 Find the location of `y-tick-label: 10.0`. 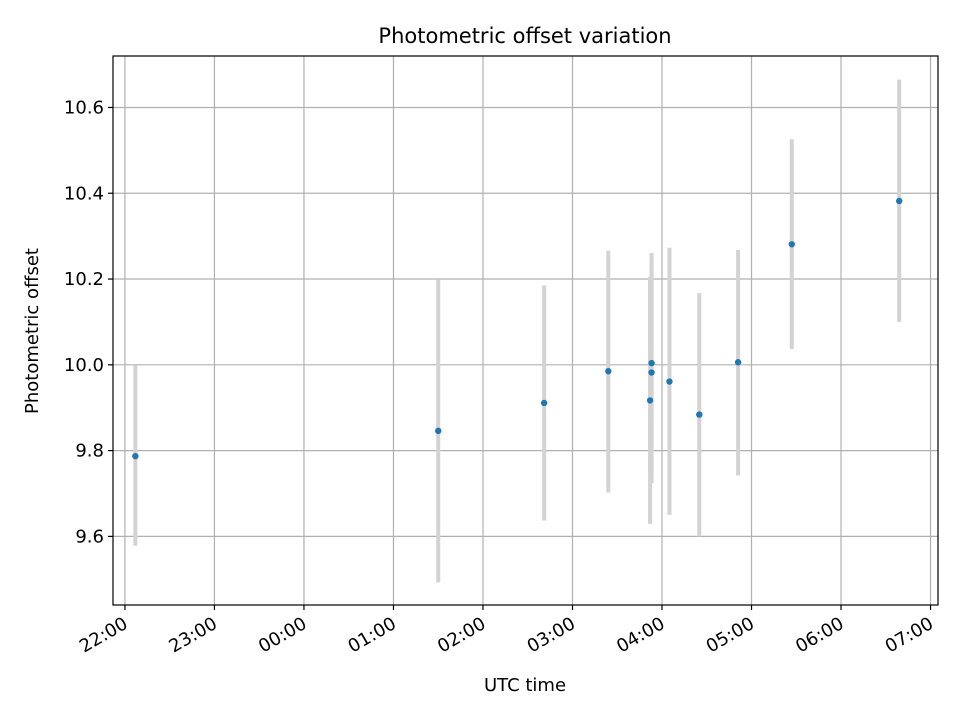

y-tick-label: 10.0 is located at coordinates (84, 365).